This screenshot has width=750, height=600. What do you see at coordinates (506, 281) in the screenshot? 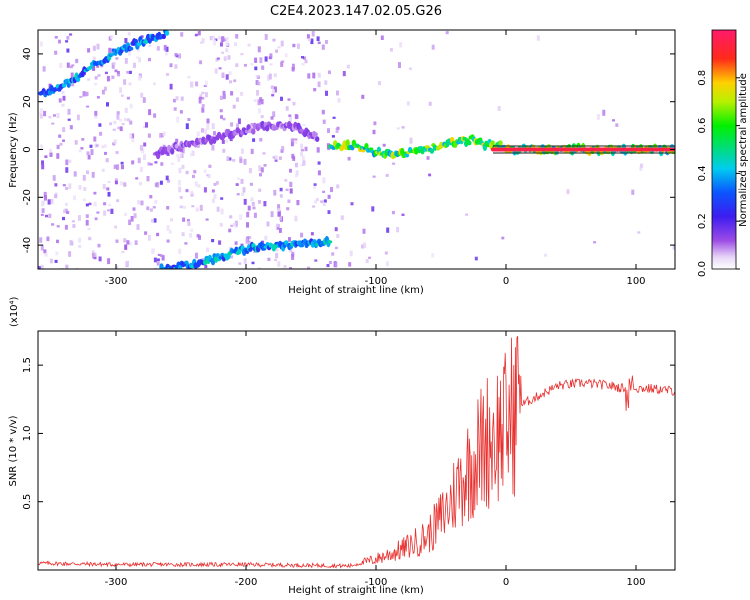
I see `x-tick-label: 0` at bounding box center [506, 281].